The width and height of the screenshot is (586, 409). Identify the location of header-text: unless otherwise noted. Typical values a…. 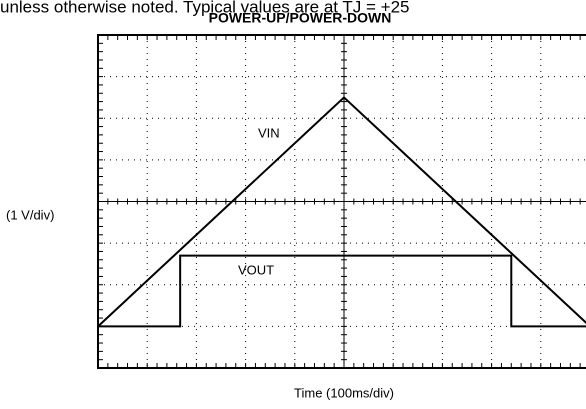
(205, 8).